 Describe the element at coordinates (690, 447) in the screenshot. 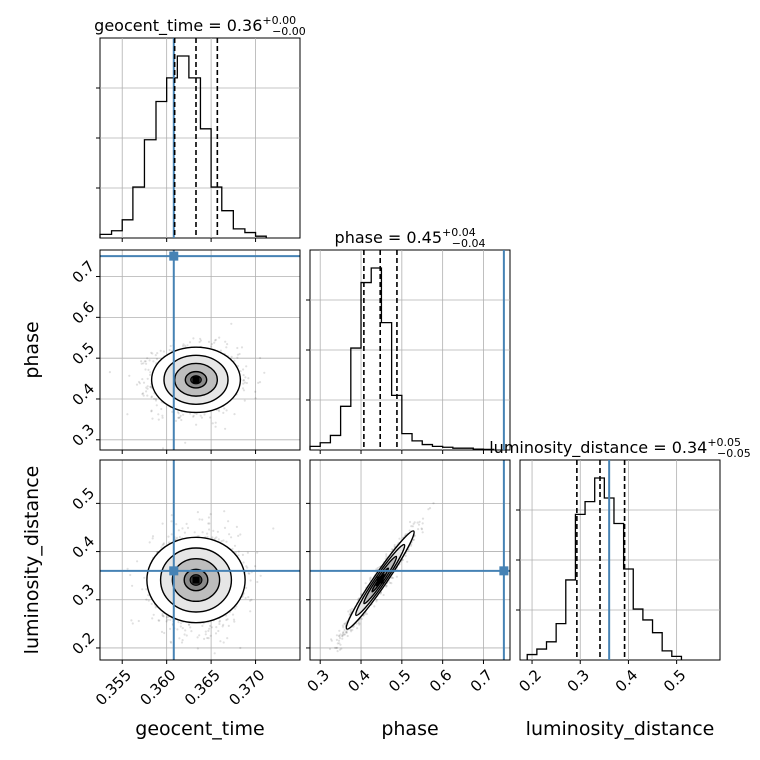

I see `title-median: 0.34` at that location.